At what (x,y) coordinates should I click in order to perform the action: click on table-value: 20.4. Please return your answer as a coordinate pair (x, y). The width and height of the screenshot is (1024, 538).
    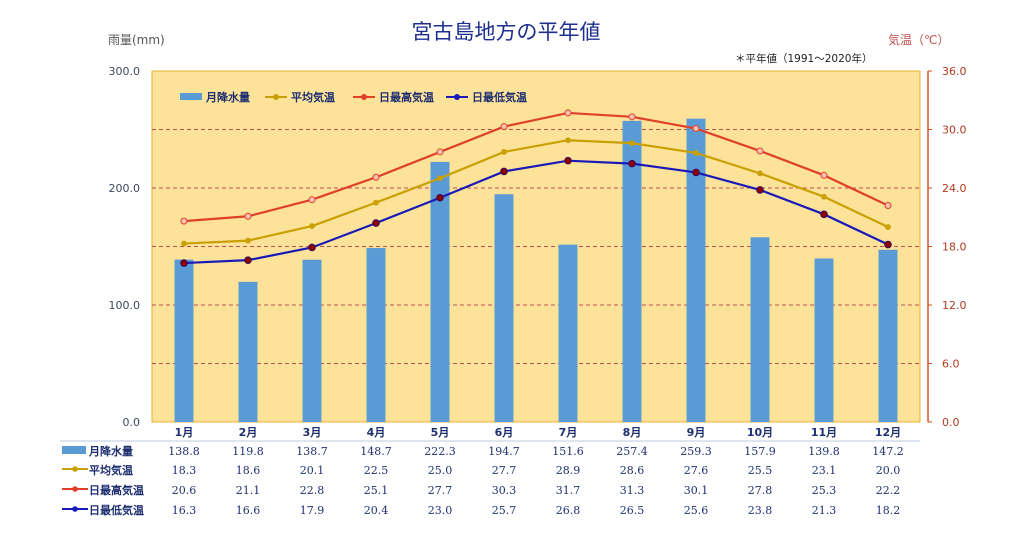
    Looking at the image, I should click on (376, 510).